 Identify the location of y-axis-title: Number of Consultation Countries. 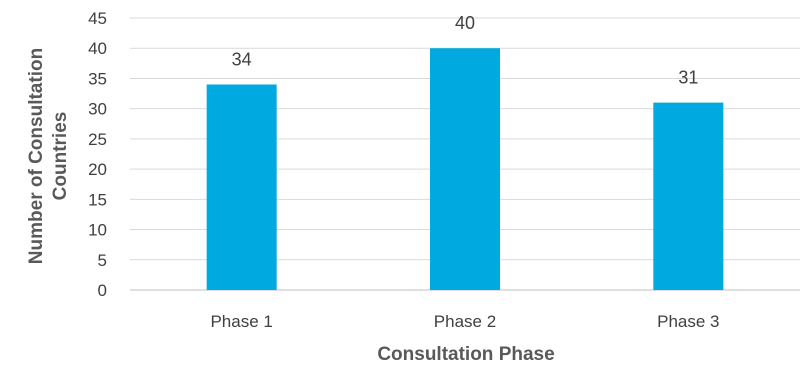
(48, 156).